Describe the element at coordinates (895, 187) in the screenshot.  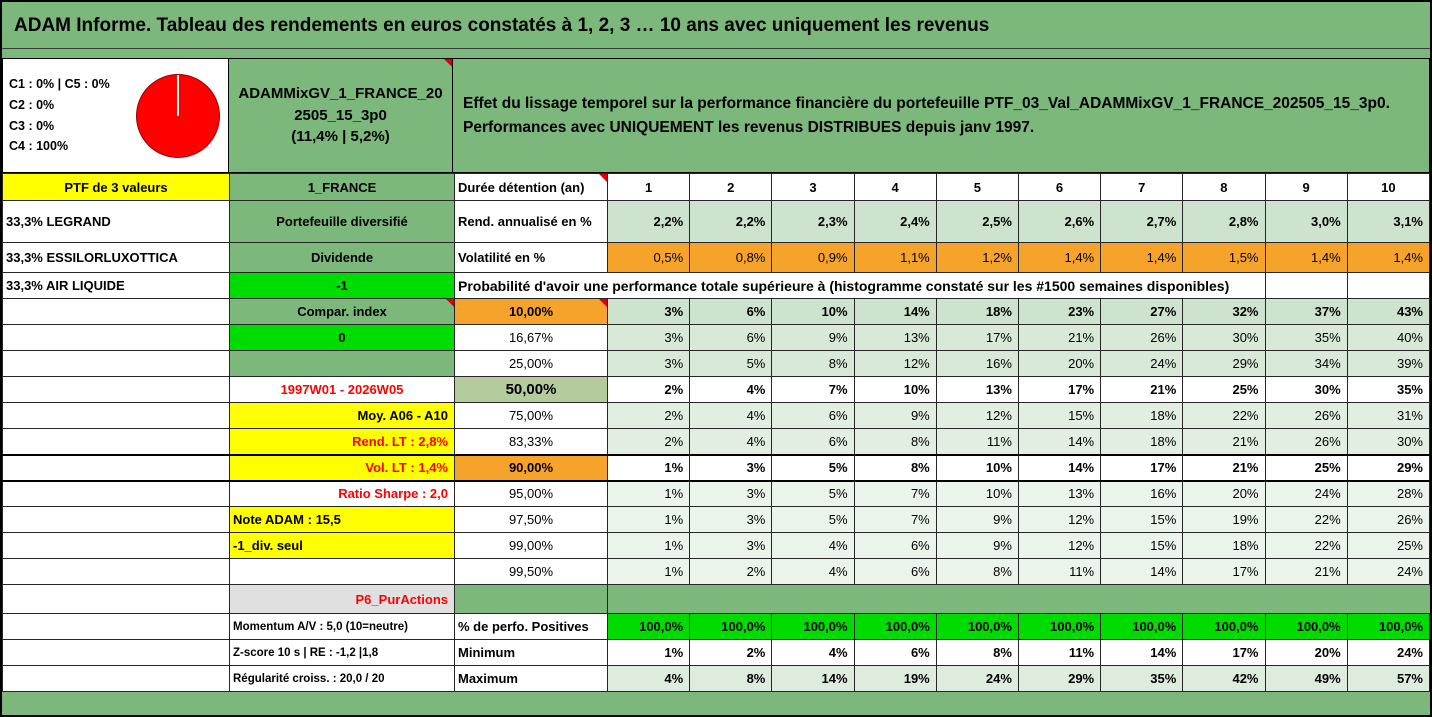
I see `year-header-cell: 4` at that location.